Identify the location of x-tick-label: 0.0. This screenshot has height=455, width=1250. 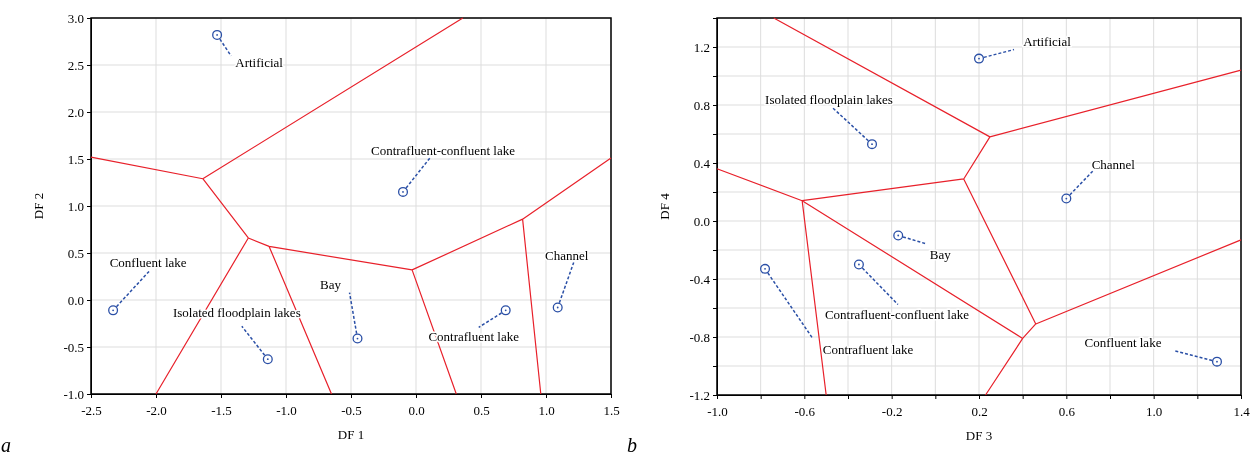
(416, 411).